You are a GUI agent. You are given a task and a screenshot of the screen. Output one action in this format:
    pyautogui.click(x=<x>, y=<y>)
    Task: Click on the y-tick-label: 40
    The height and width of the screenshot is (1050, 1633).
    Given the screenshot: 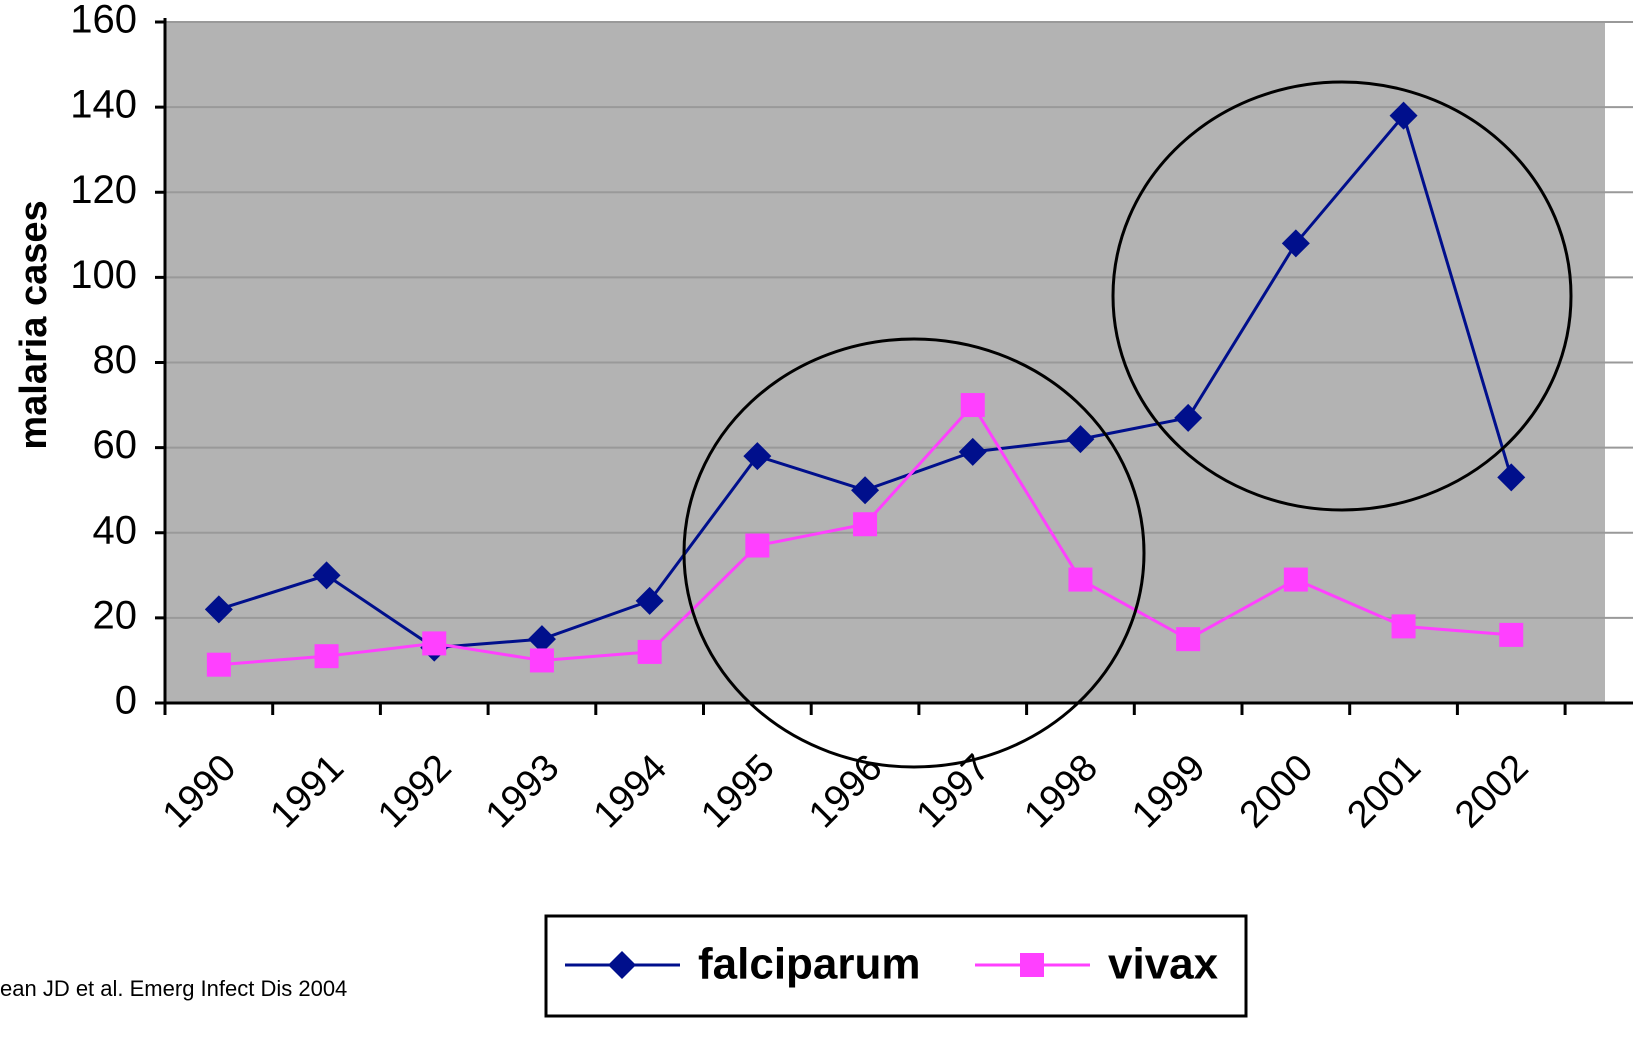 What is the action you would take?
    pyautogui.click(x=115, y=530)
    